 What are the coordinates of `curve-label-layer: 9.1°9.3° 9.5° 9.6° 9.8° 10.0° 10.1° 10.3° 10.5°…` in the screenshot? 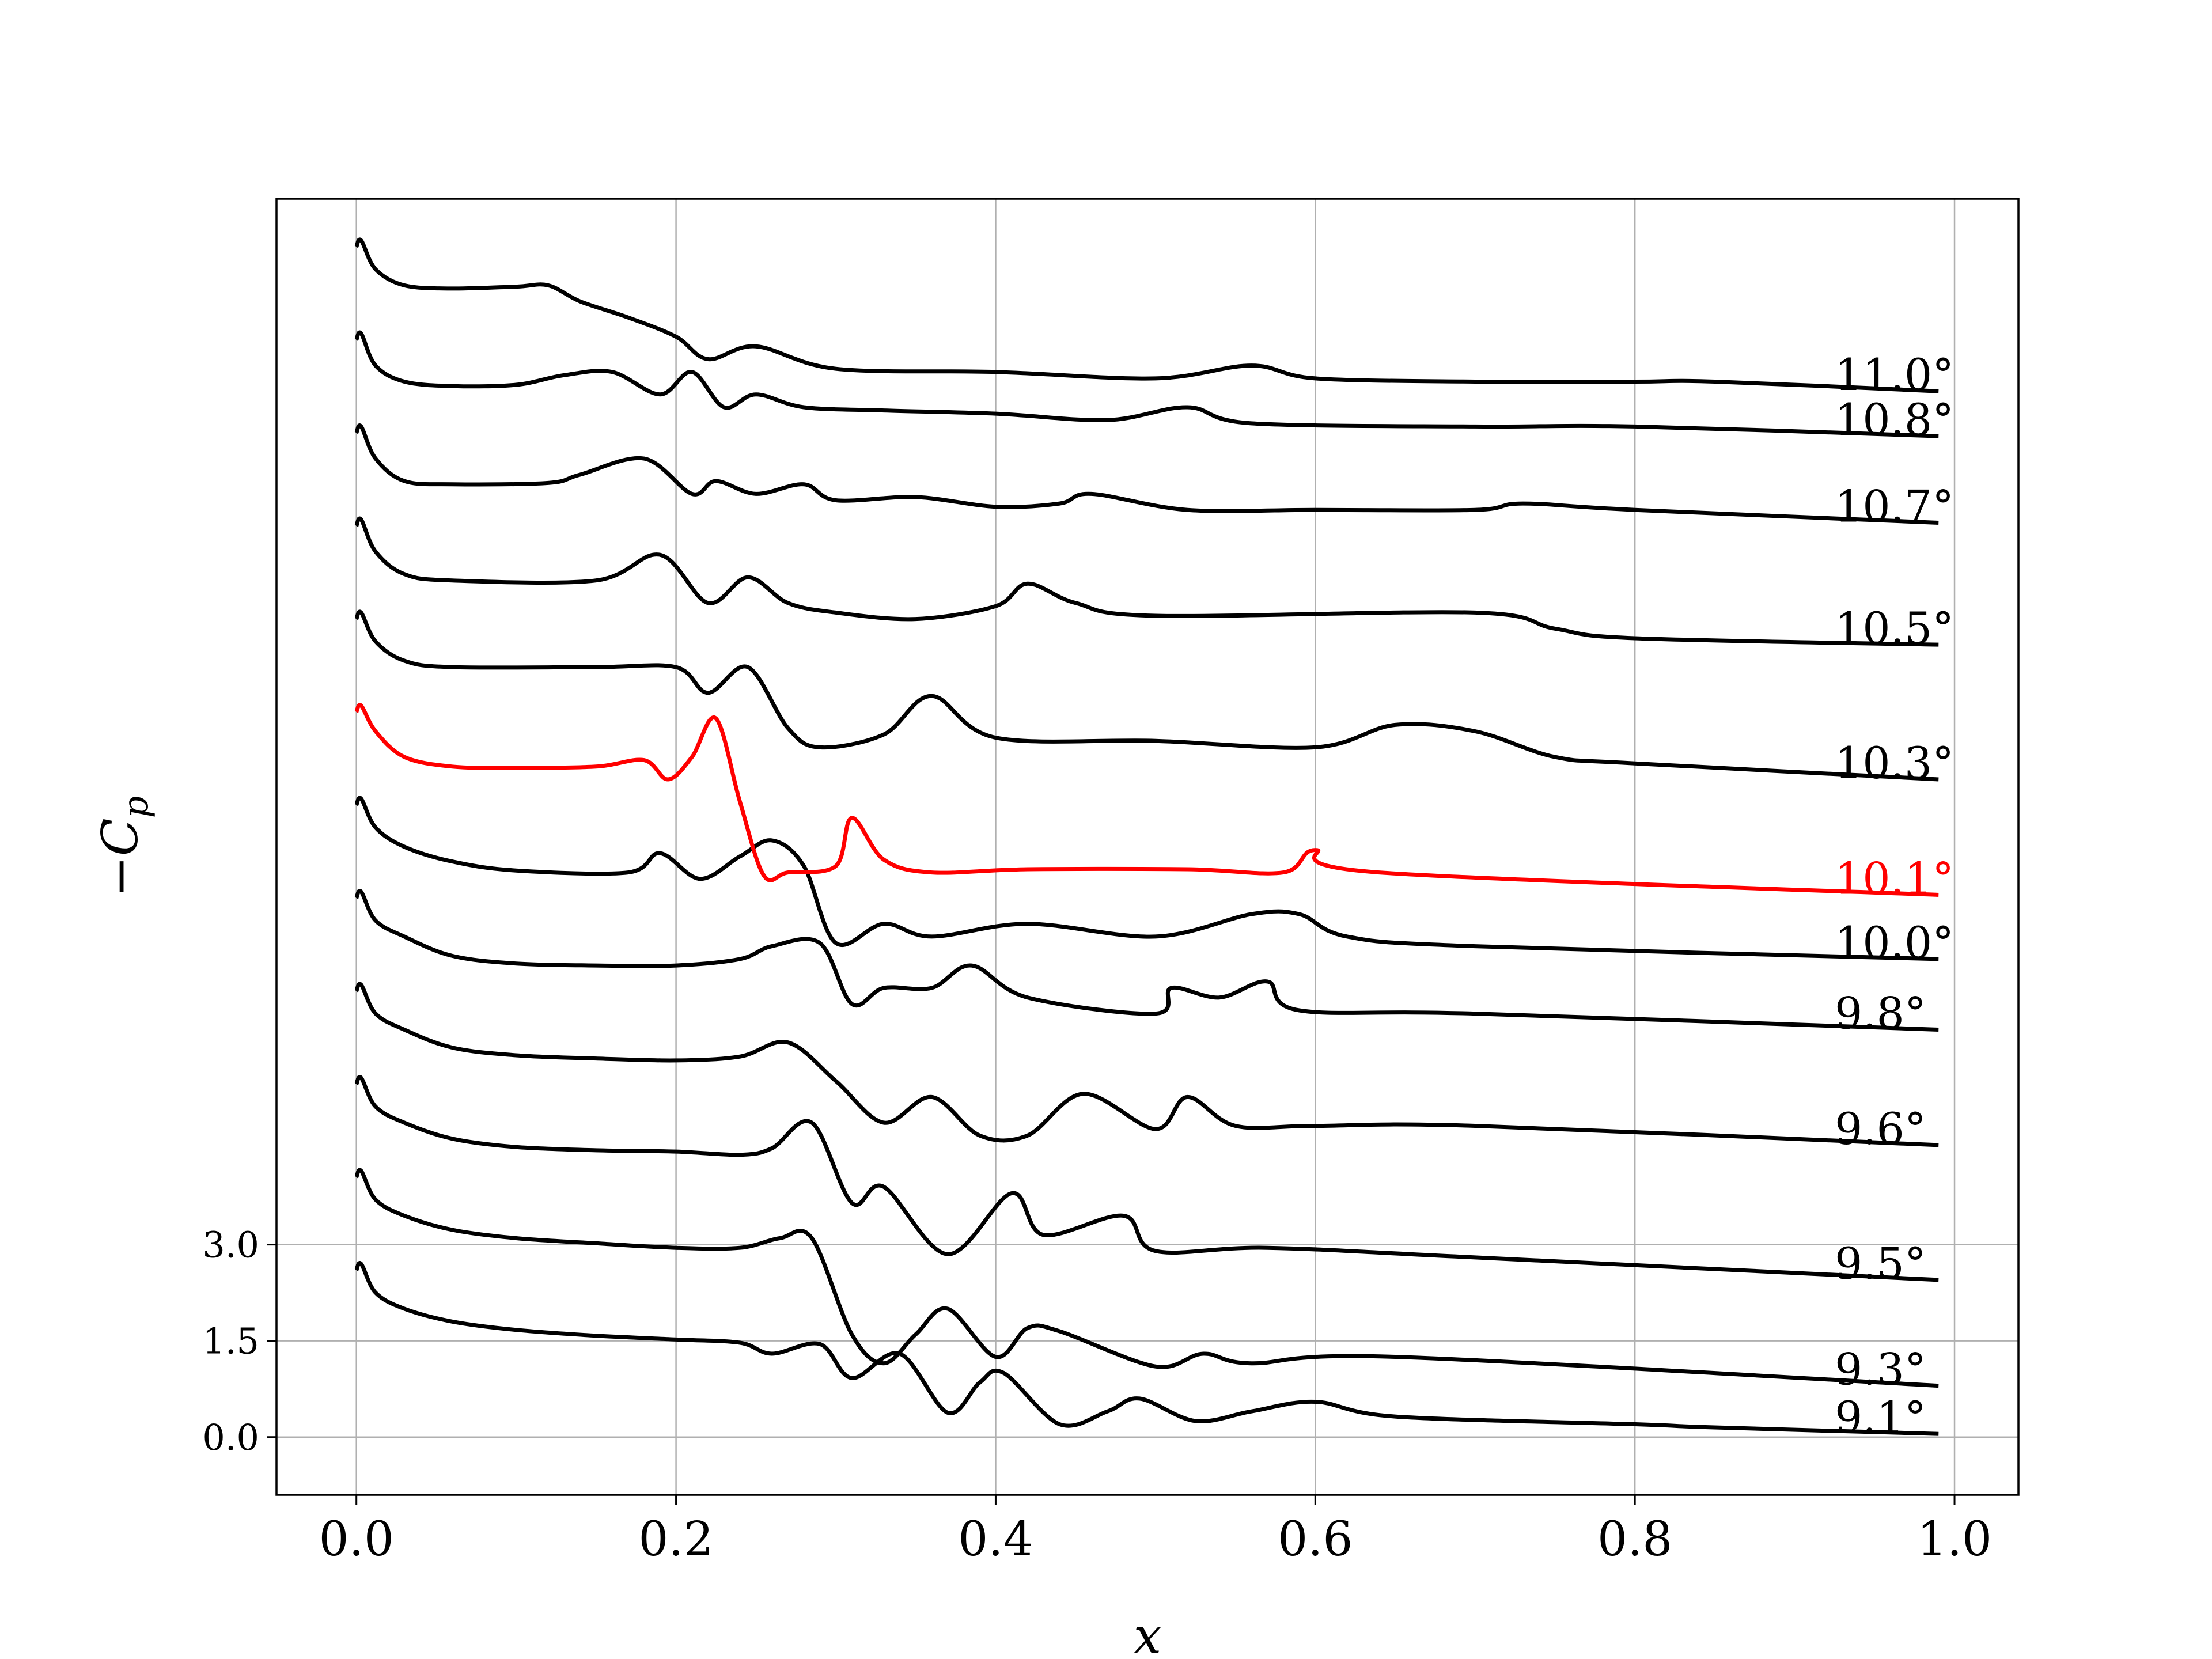 It's located at (1894, 896).